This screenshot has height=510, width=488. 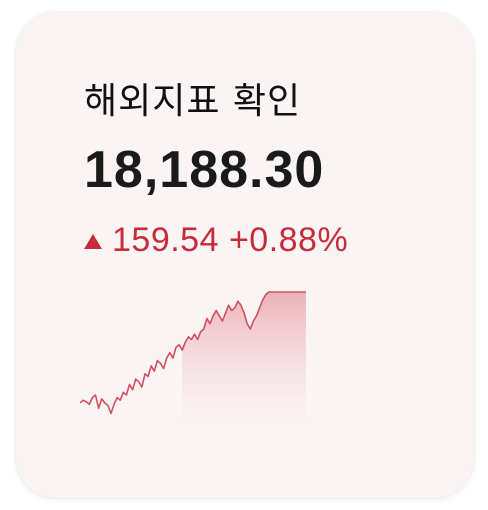 What do you see at coordinates (193, 101) in the screenshot?
I see `widget-title: 해외지표 확인` at bounding box center [193, 101].